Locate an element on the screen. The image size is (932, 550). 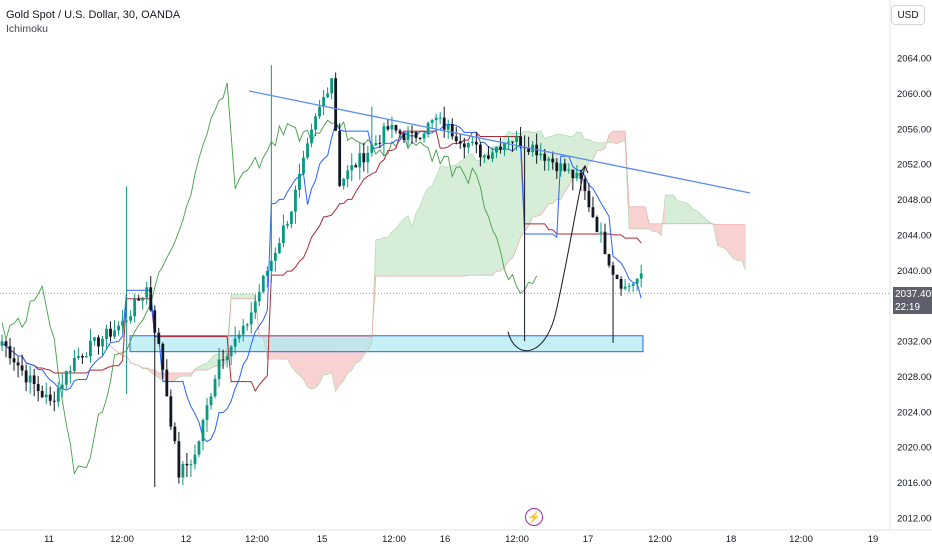
symbol-title: Gold Spot / U.S. Dollar, 30, OANDA is located at coordinates (93, 15).